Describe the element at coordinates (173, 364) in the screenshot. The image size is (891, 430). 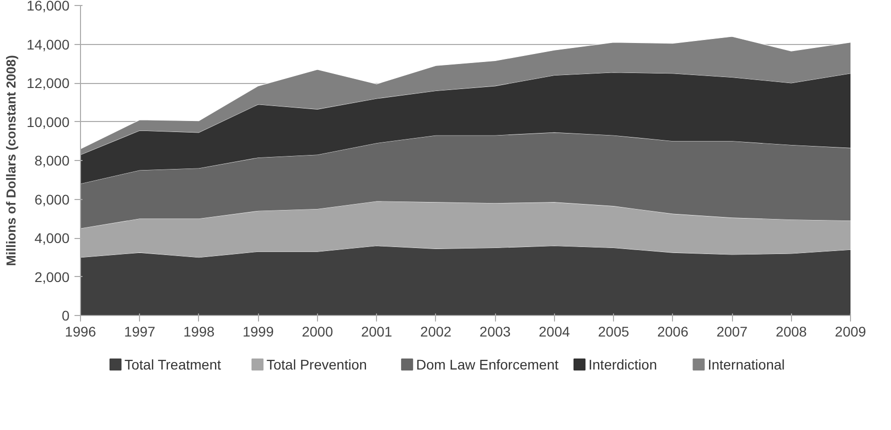
I see `legend-label: Total Treatment` at that location.